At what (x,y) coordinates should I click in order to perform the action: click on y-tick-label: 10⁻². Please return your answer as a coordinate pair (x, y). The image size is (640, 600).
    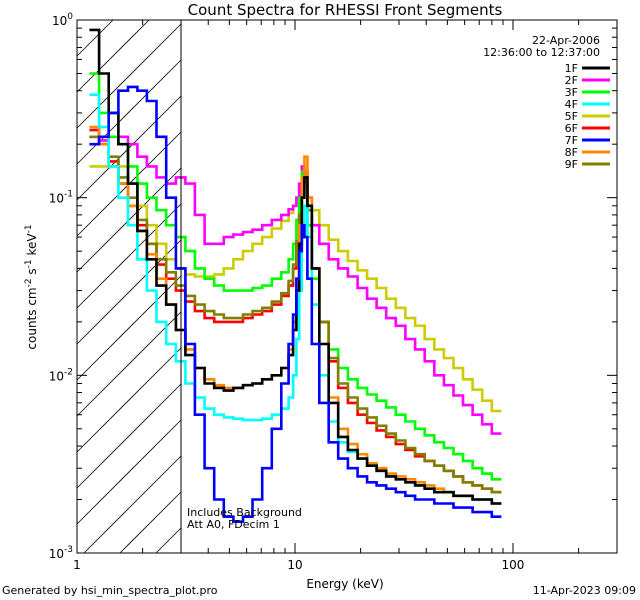
    Looking at the image, I should click on (61, 375).